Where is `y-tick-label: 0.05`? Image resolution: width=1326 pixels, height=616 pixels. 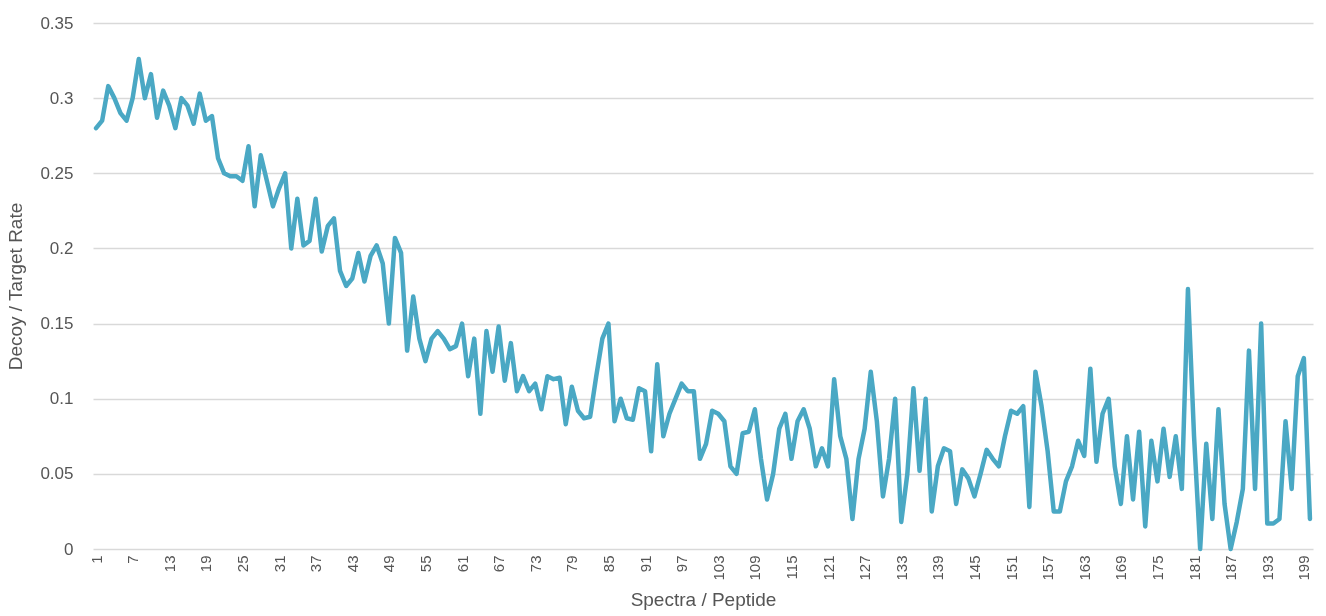
y-tick-label: 0.05 is located at coordinates (57, 474).